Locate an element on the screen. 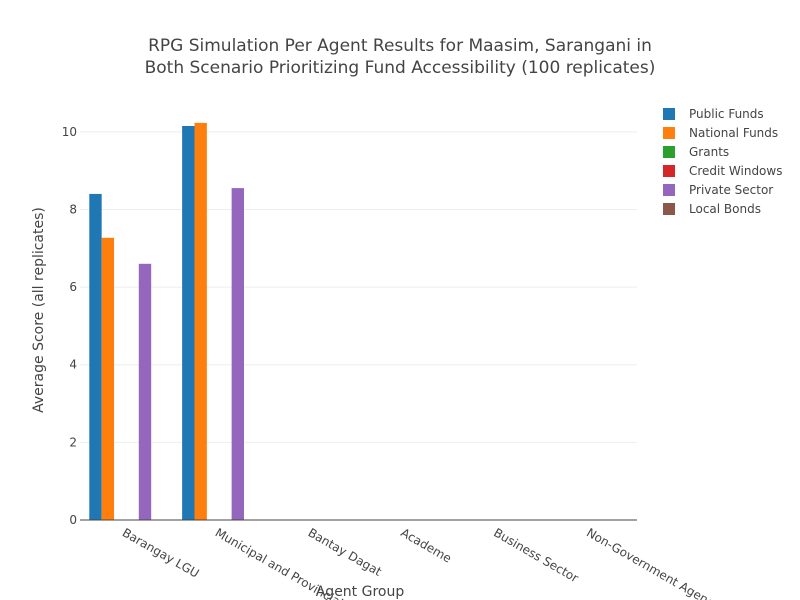 This screenshot has width=800, height=600. bar-public-funds-municipal-and-provincial is located at coordinates (188, 322).